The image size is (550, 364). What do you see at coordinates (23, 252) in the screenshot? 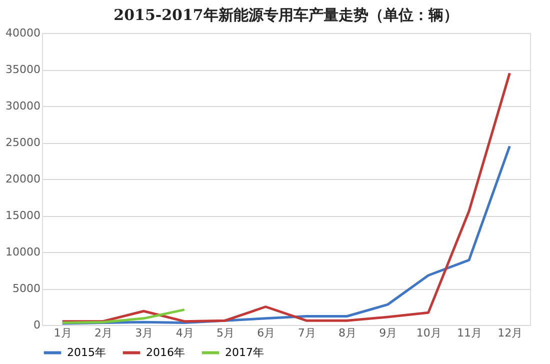
I see `y-tick-label: 10000` at bounding box center [23, 252].